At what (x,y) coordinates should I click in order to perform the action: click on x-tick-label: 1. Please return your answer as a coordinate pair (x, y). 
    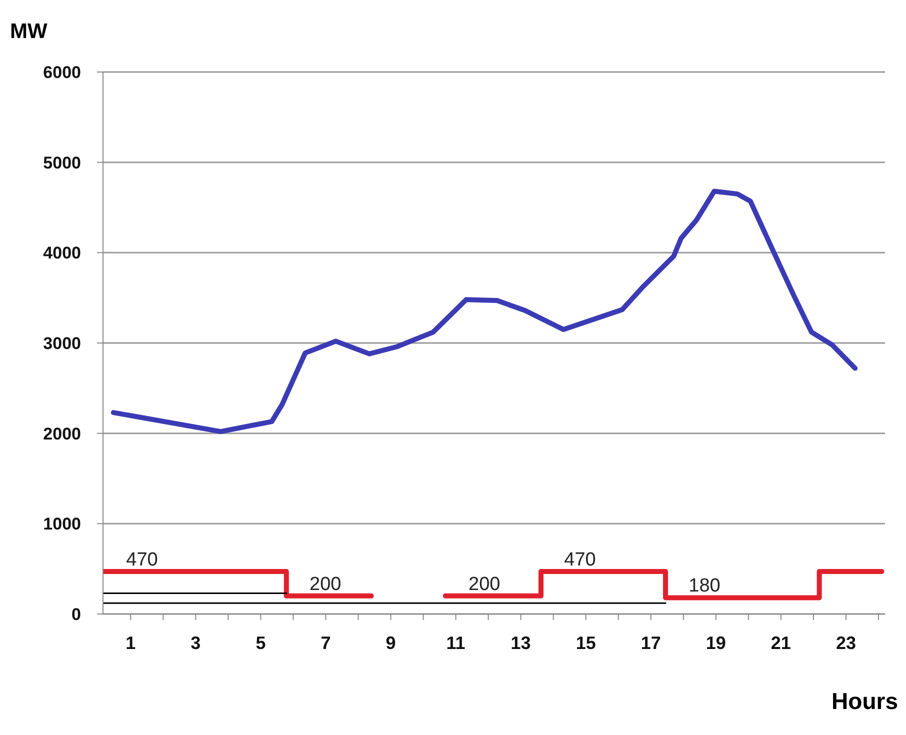
    Looking at the image, I should click on (131, 642).